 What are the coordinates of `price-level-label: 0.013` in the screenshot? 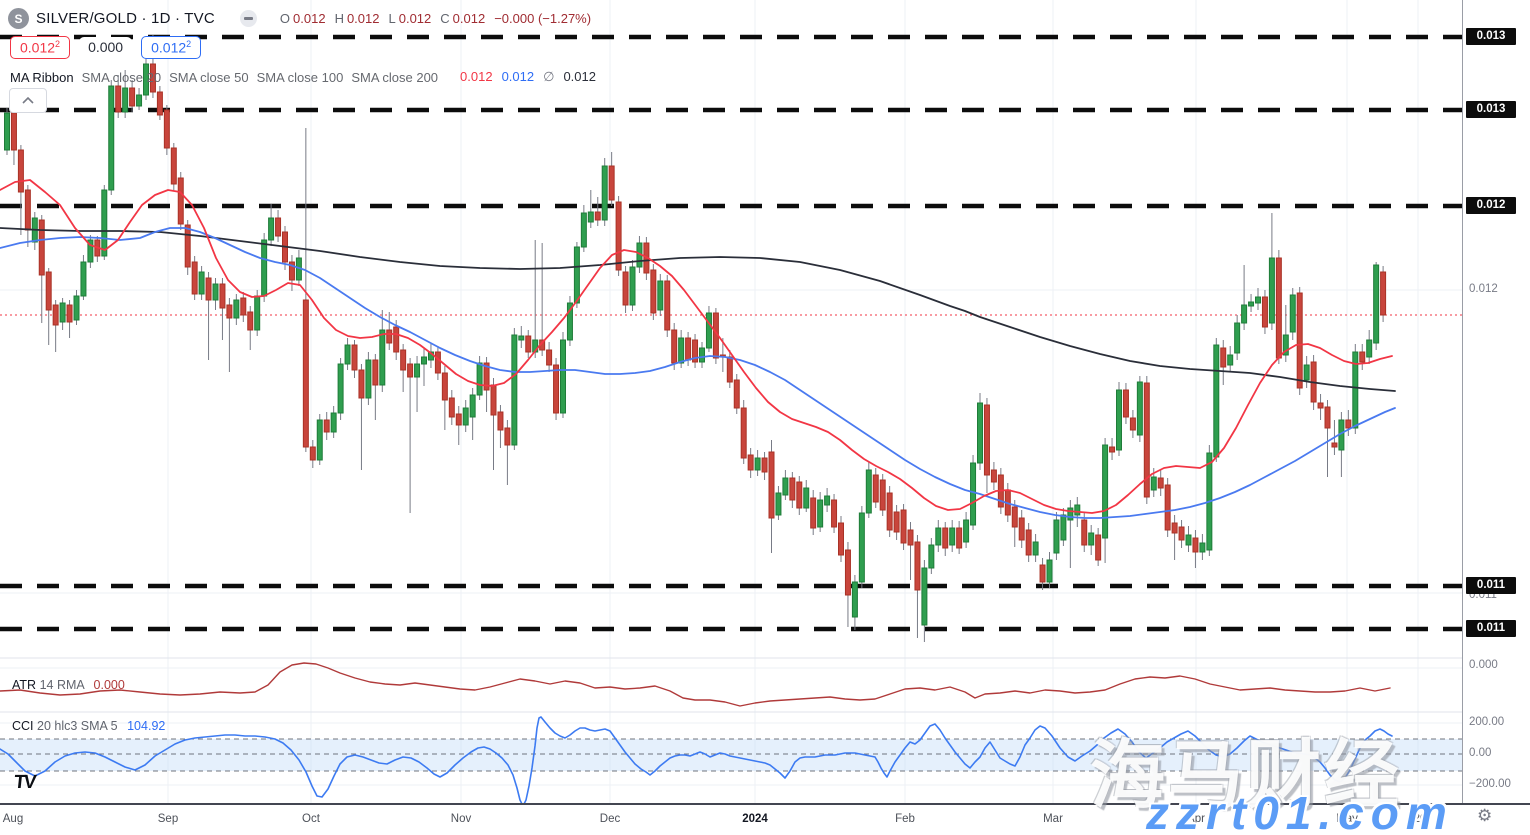 It's located at (1491, 36).